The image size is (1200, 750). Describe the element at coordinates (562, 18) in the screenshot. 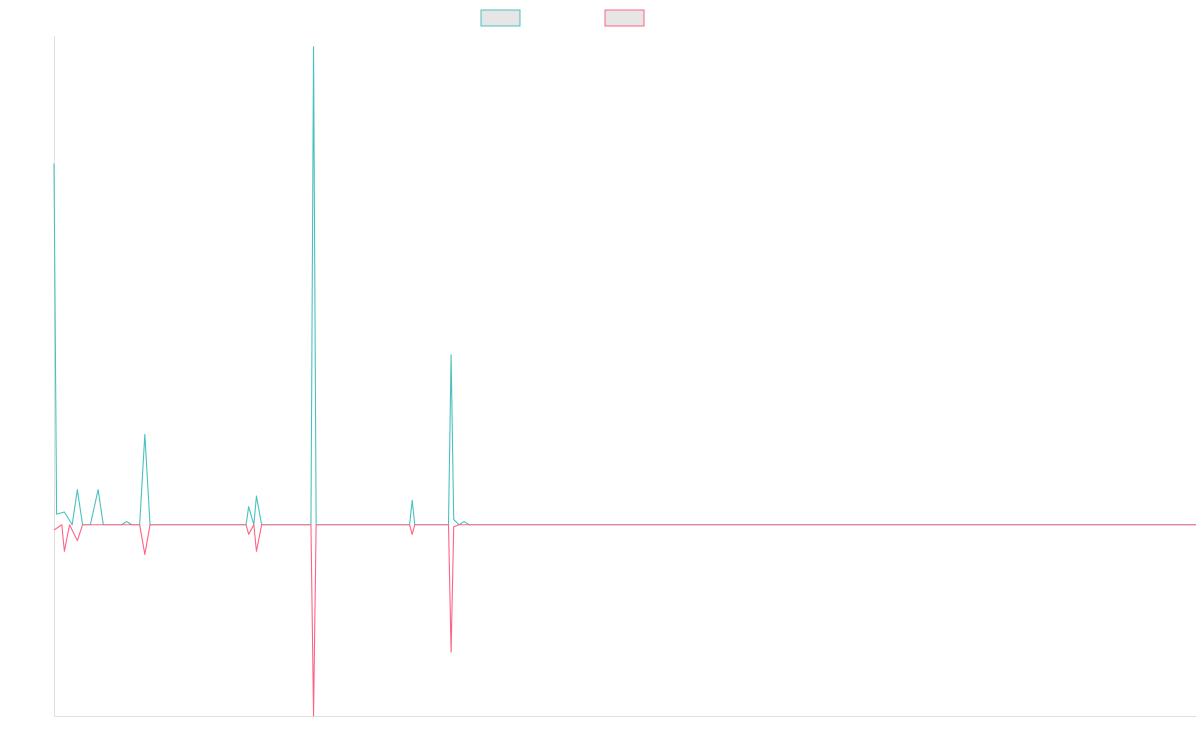

I see `legend` at that location.